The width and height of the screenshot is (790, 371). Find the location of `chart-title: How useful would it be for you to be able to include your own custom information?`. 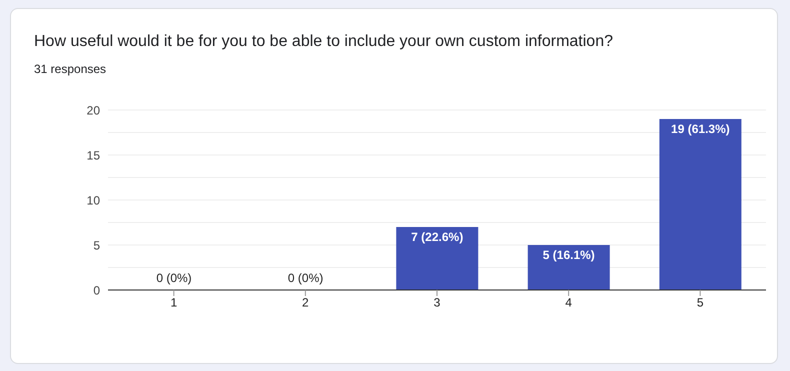

chart-title: How useful would it be for you to be able to include your own custom information? is located at coordinates (323, 42).